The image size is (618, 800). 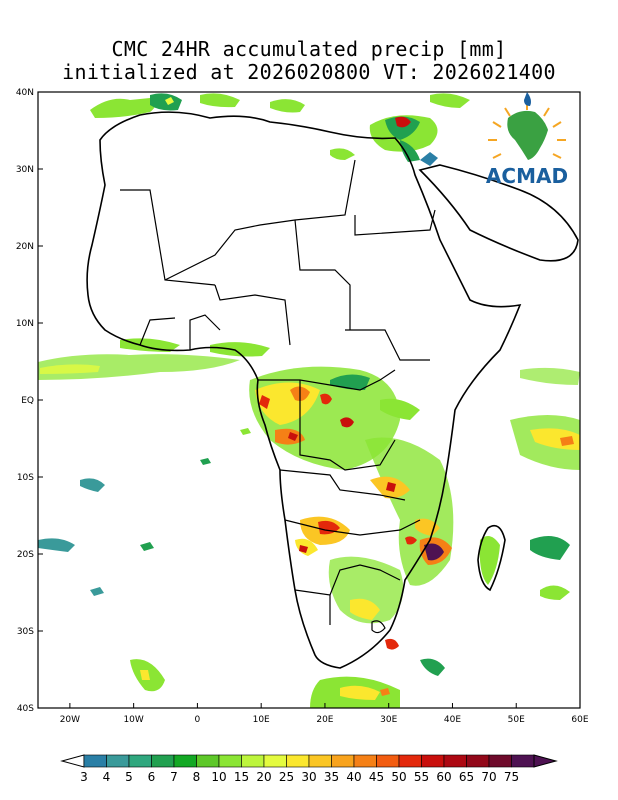 What do you see at coordinates (25, 709) in the screenshot?
I see `y-tick-label: 40S` at bounding box center [25, 709].